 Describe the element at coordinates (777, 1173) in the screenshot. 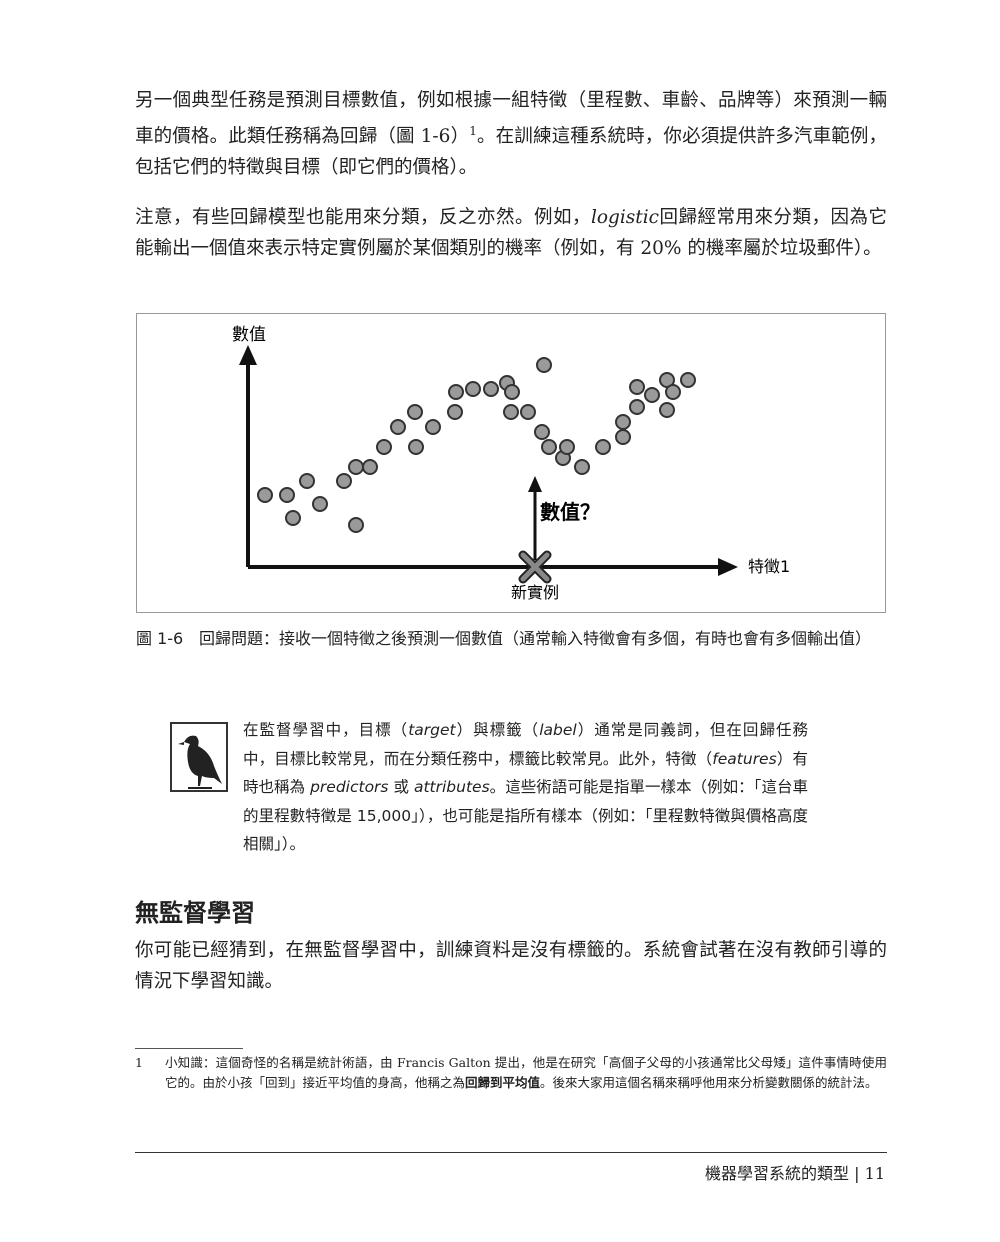

I see `footer-section: 機器學習系統的類型` at that location.